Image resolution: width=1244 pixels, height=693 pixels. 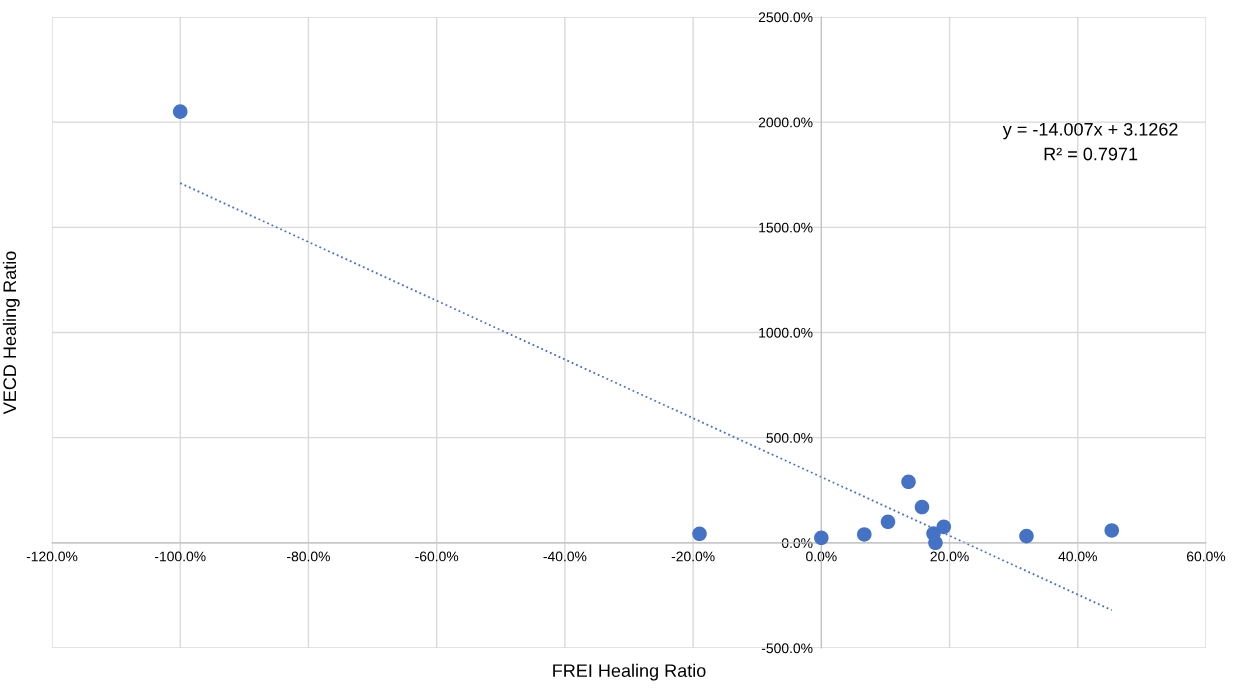 What do you see at coordinates (785, 122) in the screenshot?
I see `y-tick-label: 2000.0%` at bounding box center [785, 122].